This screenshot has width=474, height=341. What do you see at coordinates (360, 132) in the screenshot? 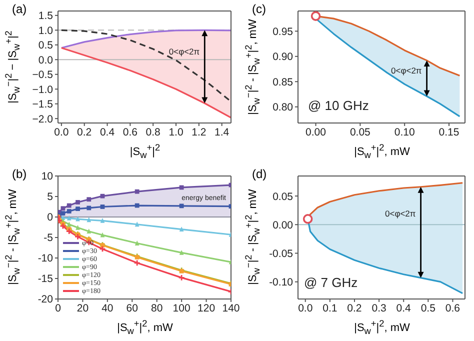
I see `x-tick-label: 0.05` at bounding box center [360, 132].